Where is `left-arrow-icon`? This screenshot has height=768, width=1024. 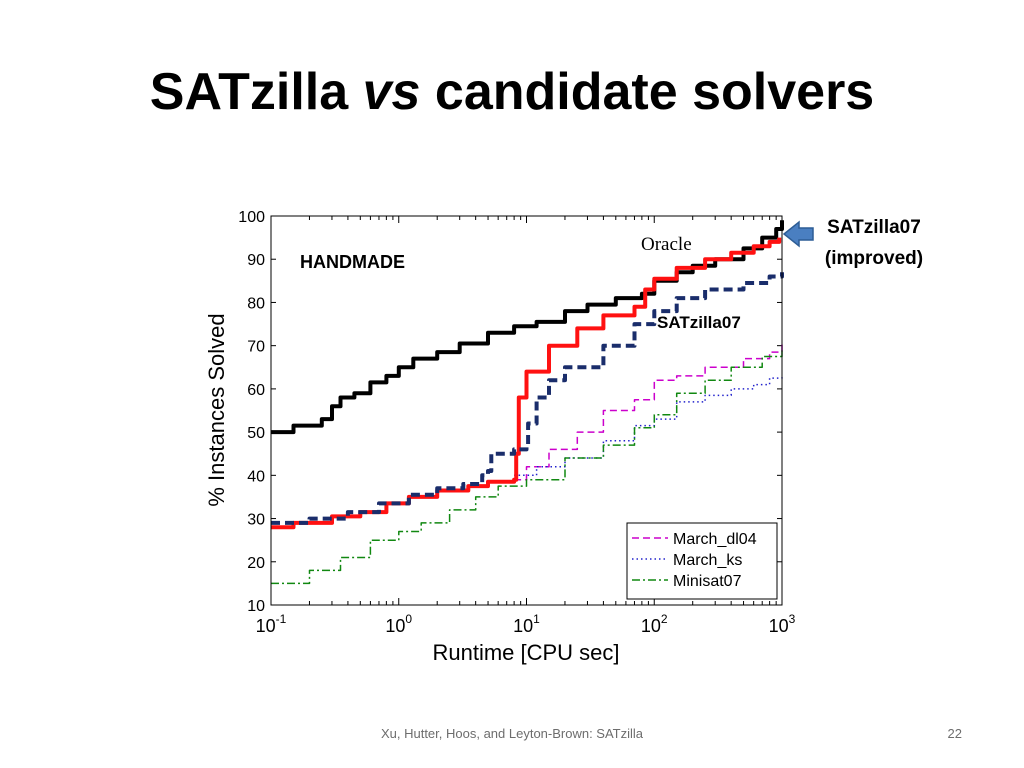 left-arrow-icon is located at coordinates (798, 234).